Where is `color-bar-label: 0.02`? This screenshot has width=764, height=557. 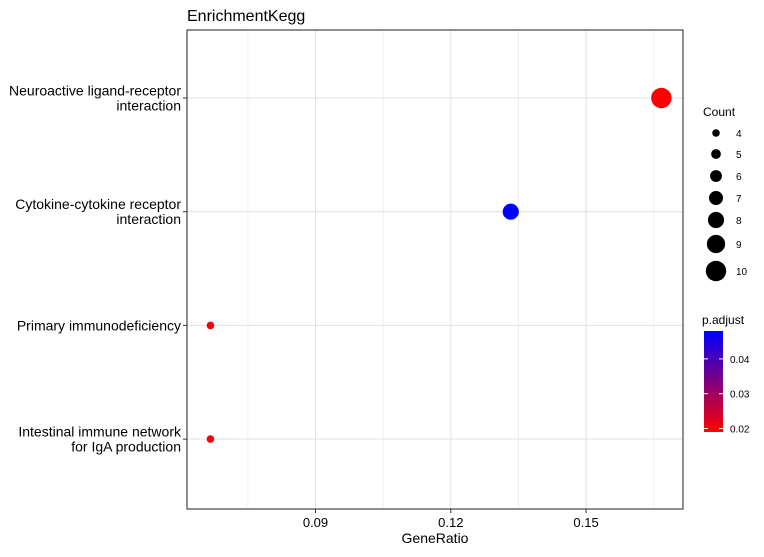 color-bar-label: 0.02 is located at coordinates (740, 430).